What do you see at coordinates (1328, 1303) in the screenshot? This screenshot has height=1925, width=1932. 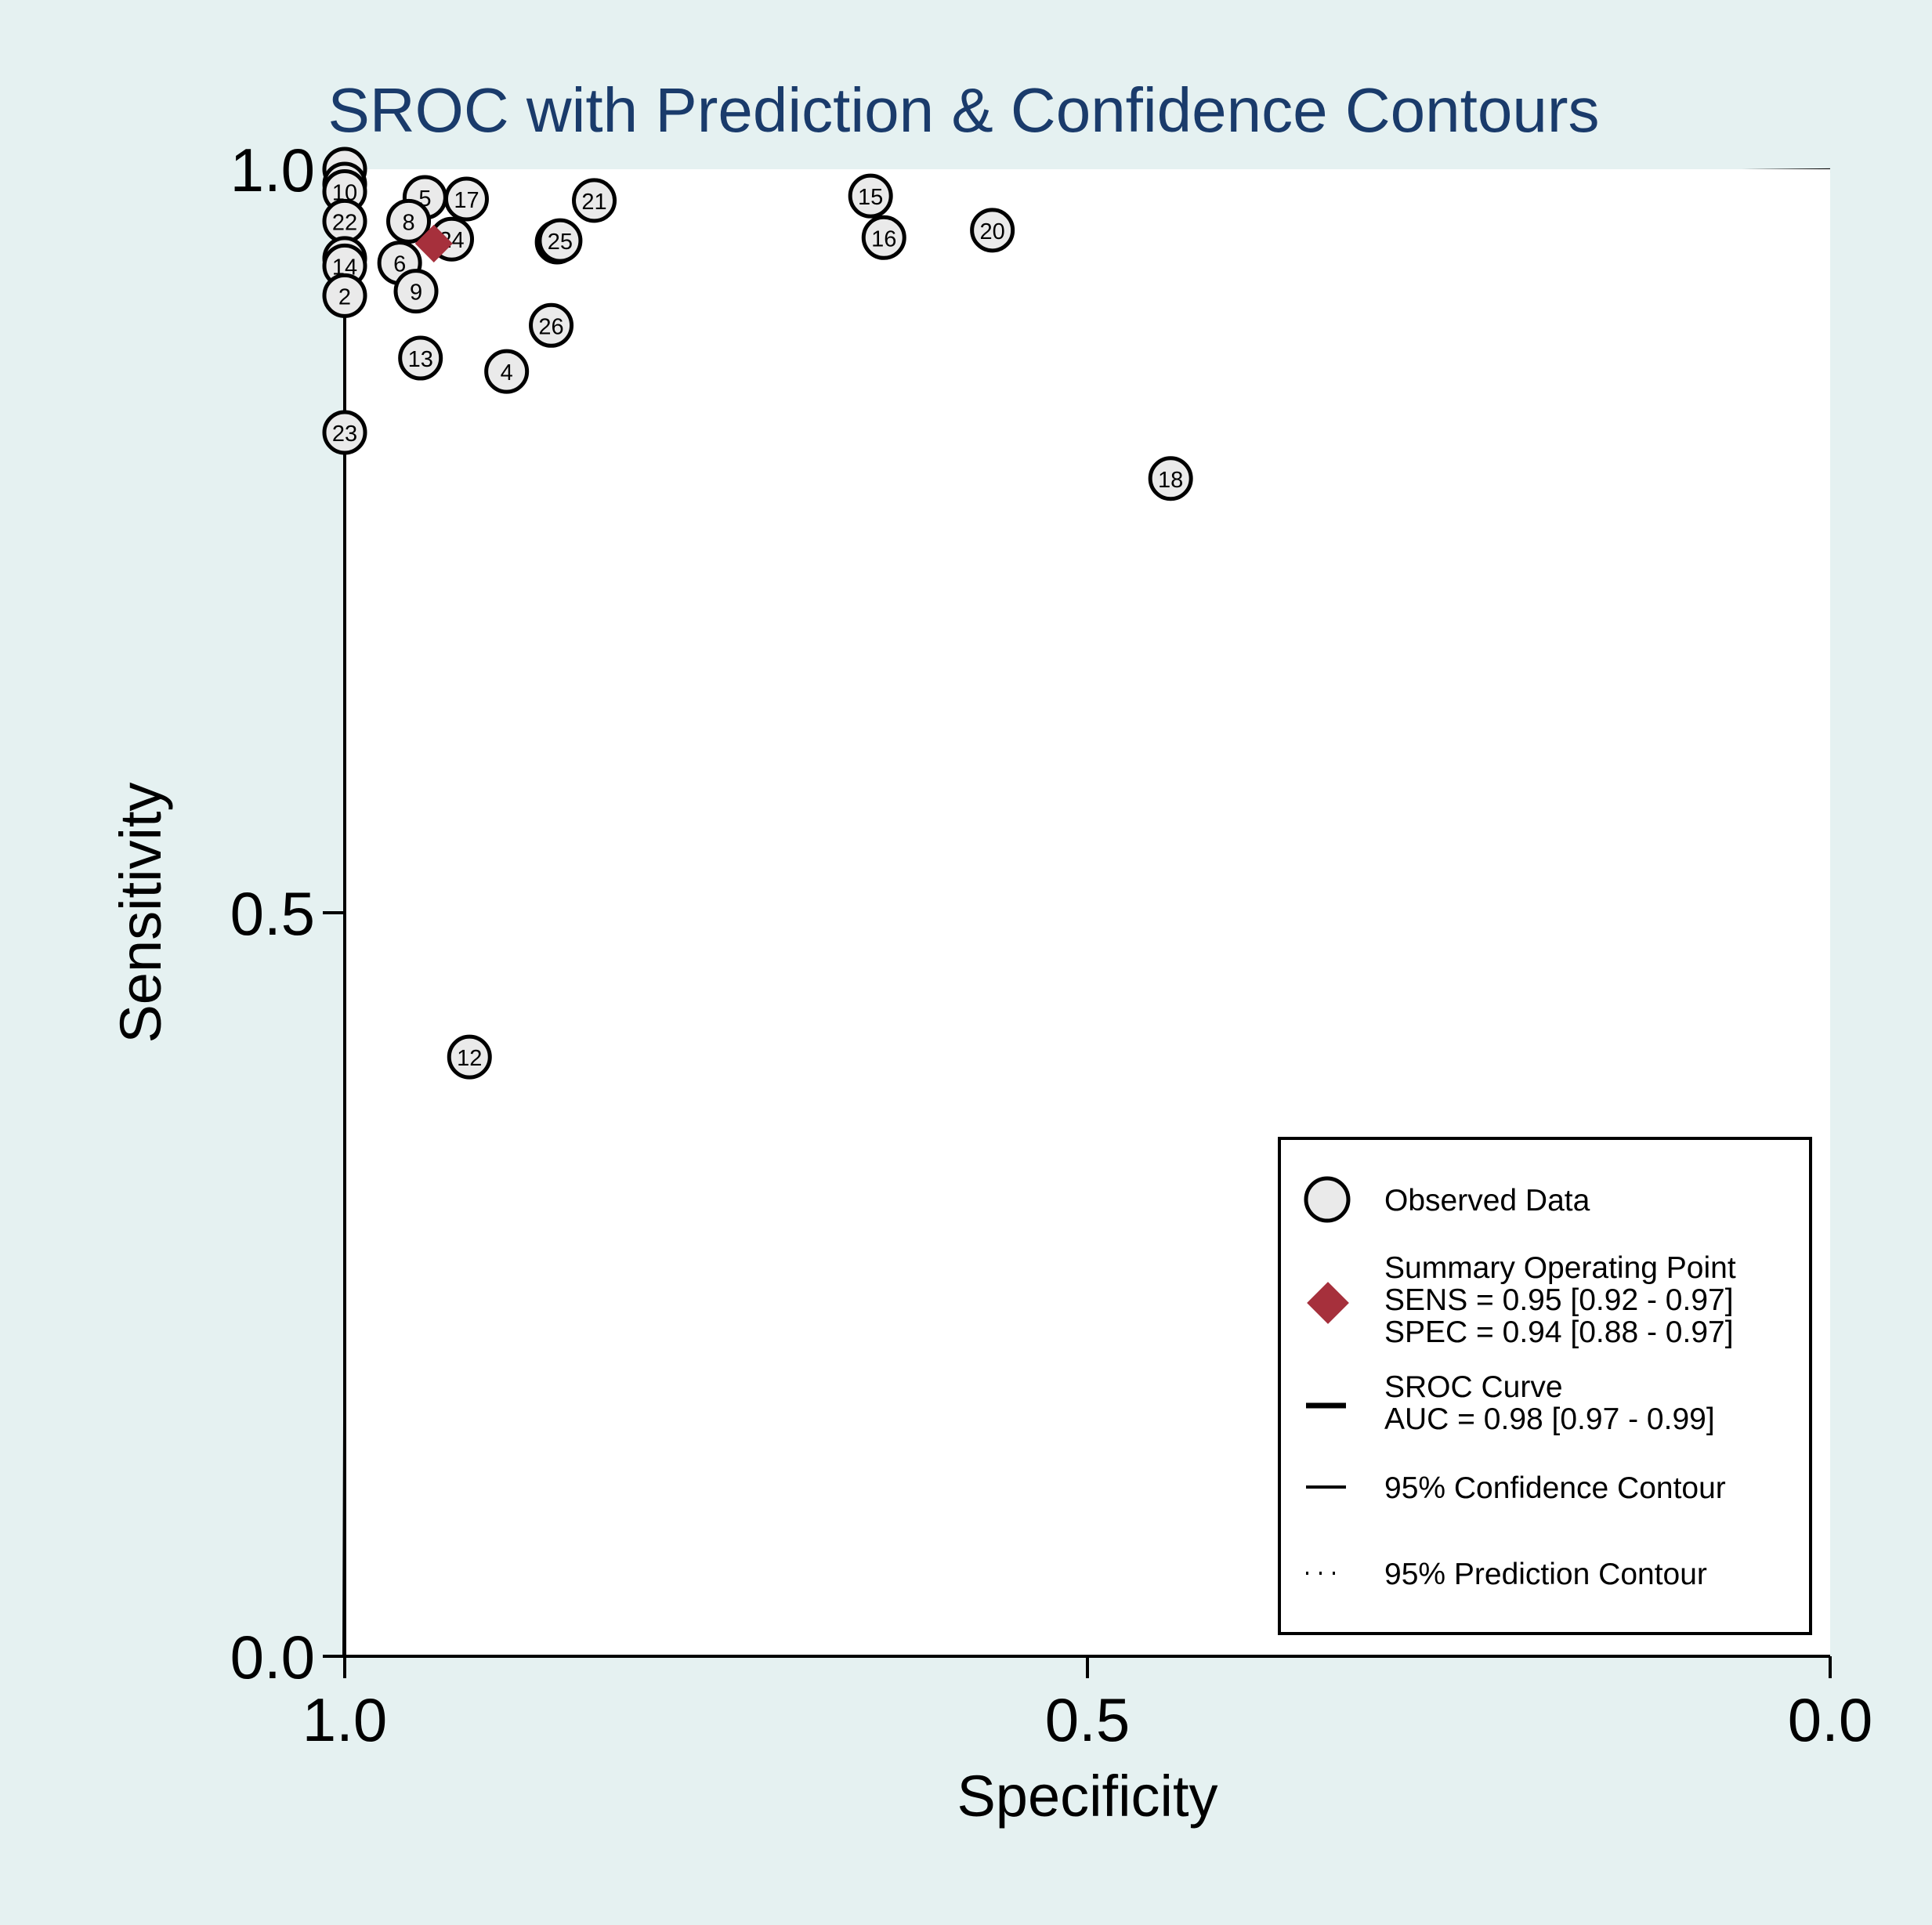 I see `legend-summary-marker` at bounding box center [1328, 1303].